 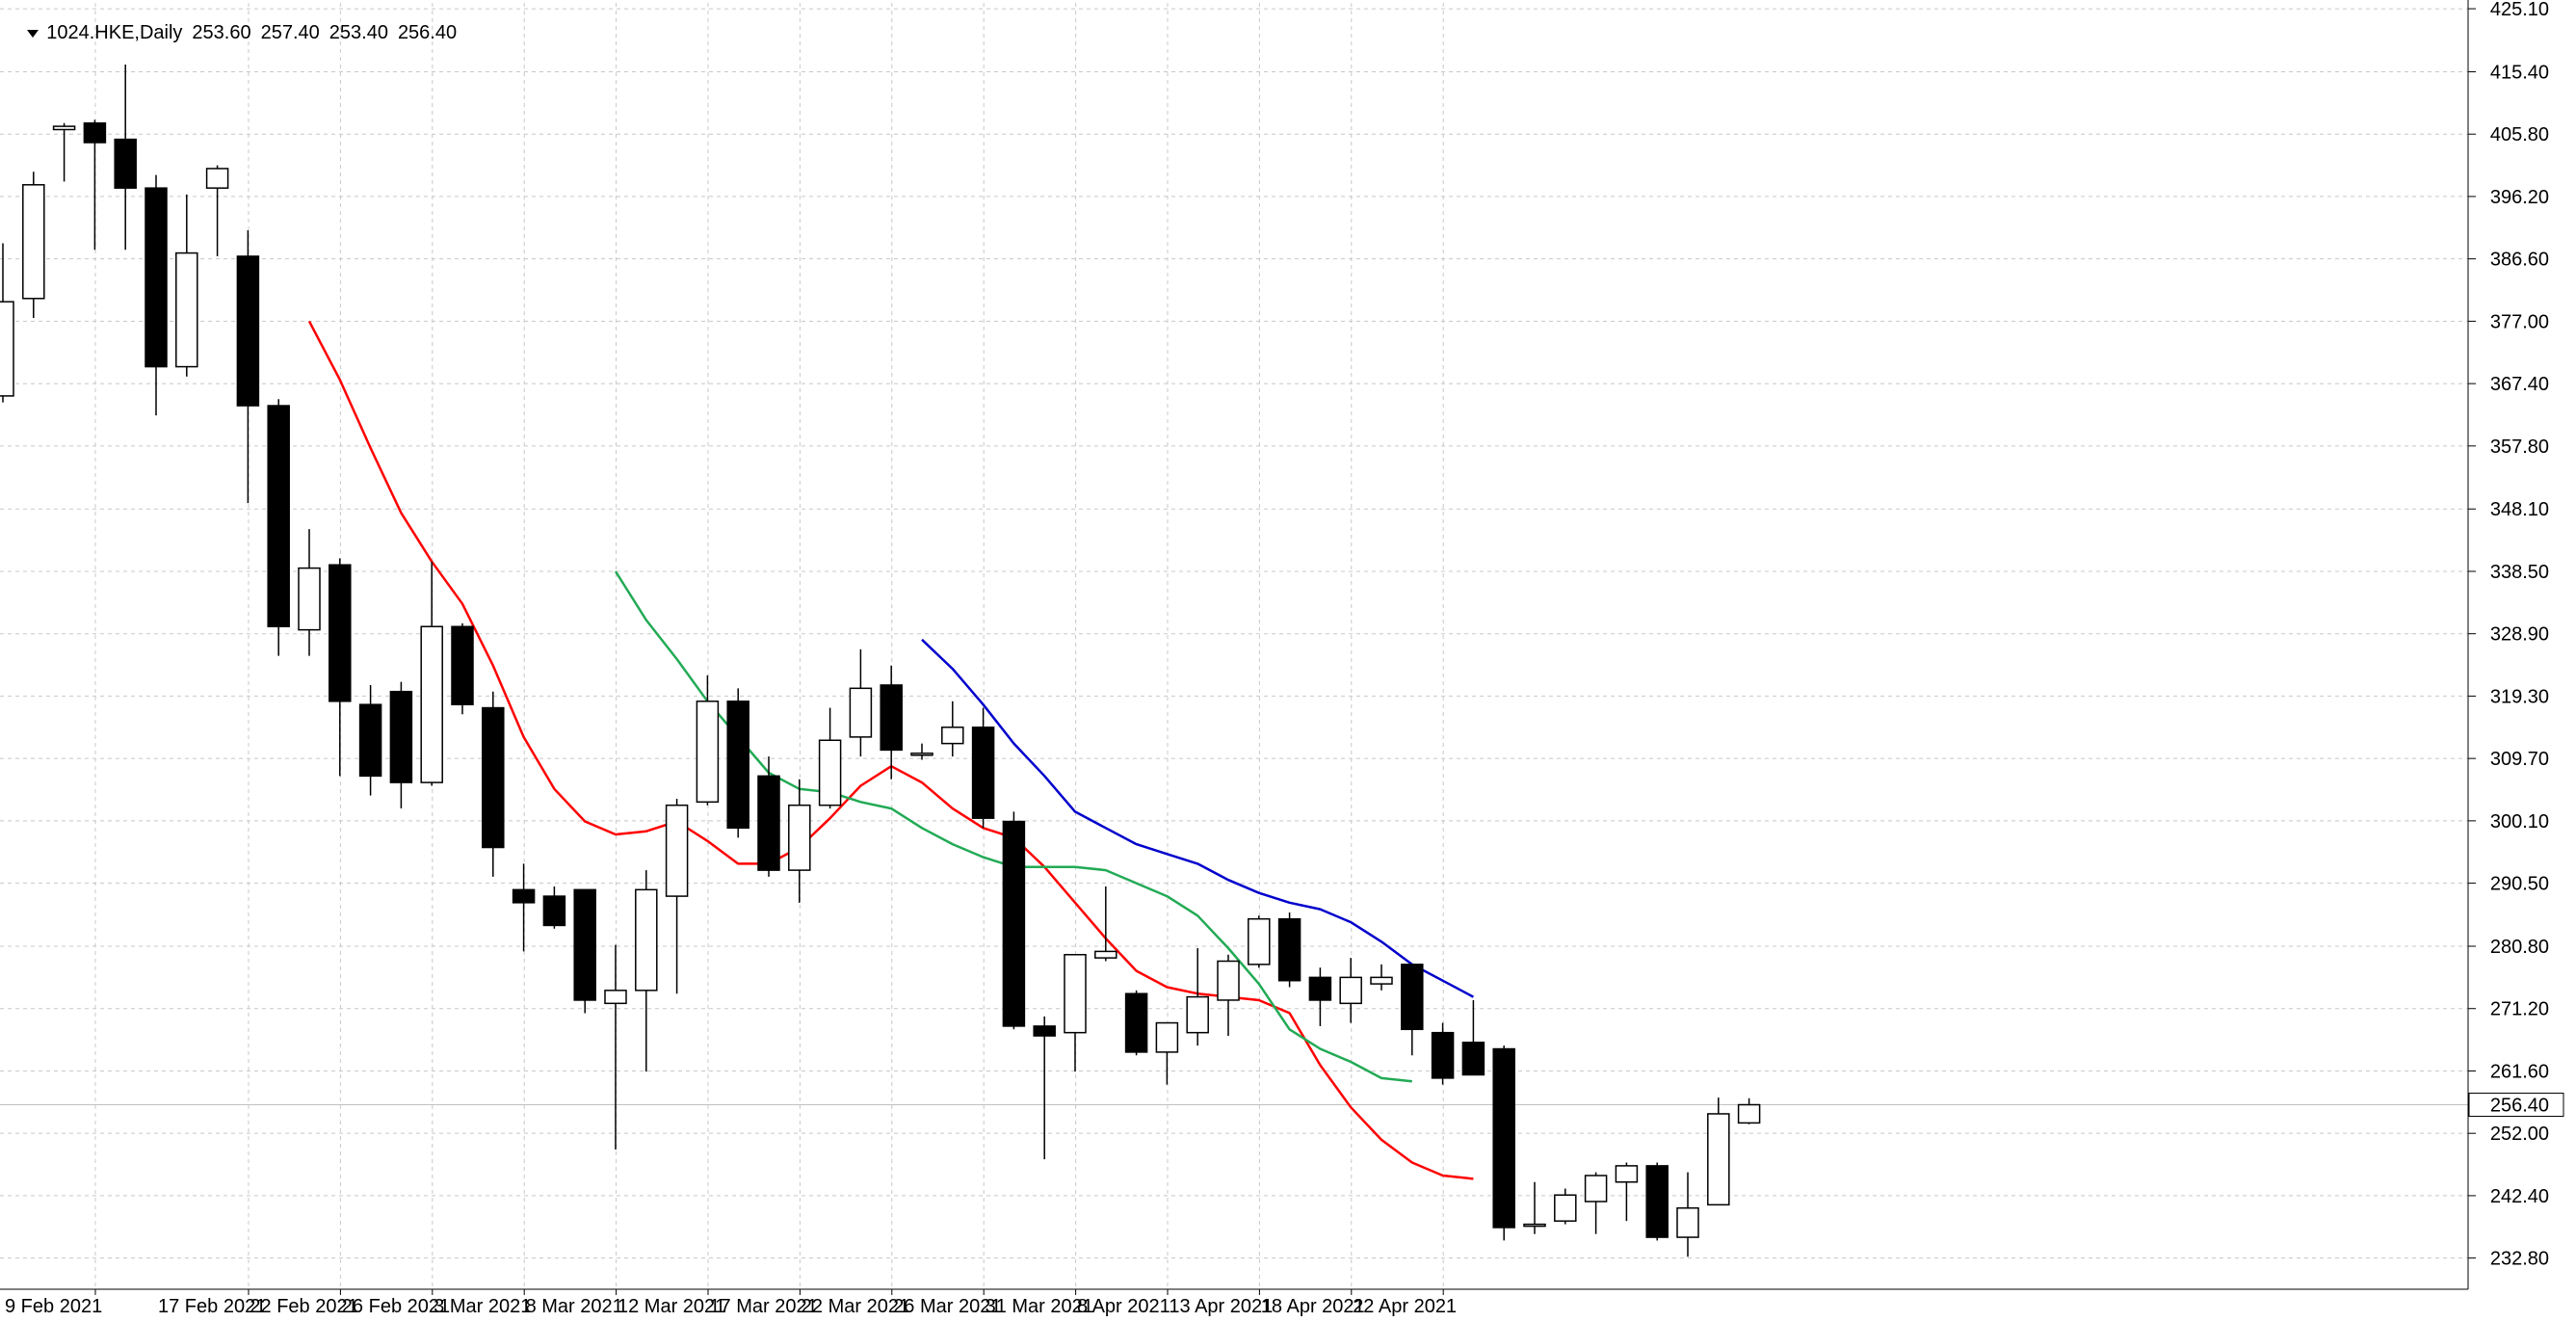 What do you see at coordinates (2519, 572) in the screenshot?
I see `price-tick-label: 338.50` at bounding box center [2519, 572].